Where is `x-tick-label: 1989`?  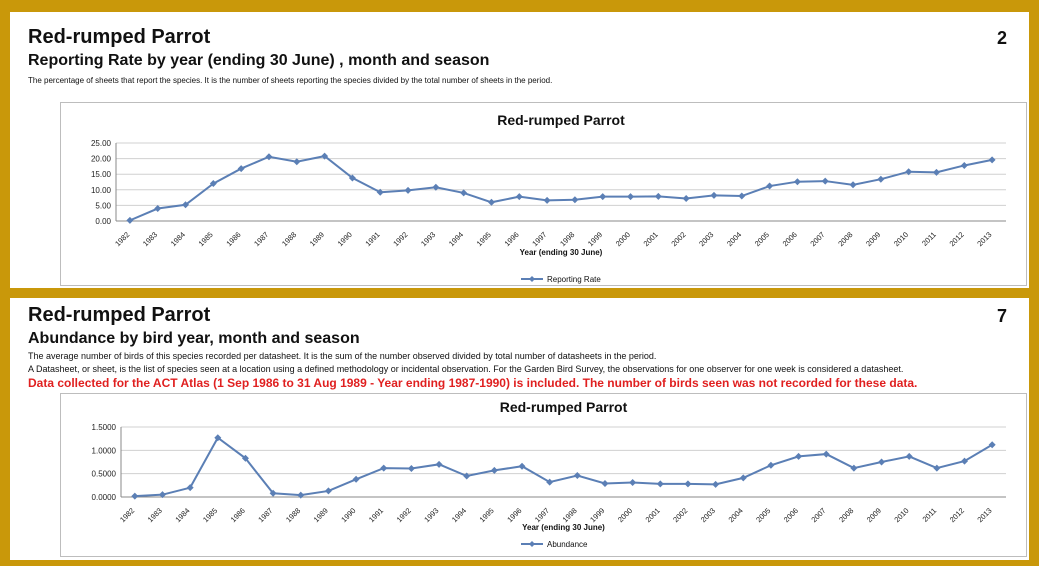 x-tick-label: 1989 is located at coordinates (317, 239).